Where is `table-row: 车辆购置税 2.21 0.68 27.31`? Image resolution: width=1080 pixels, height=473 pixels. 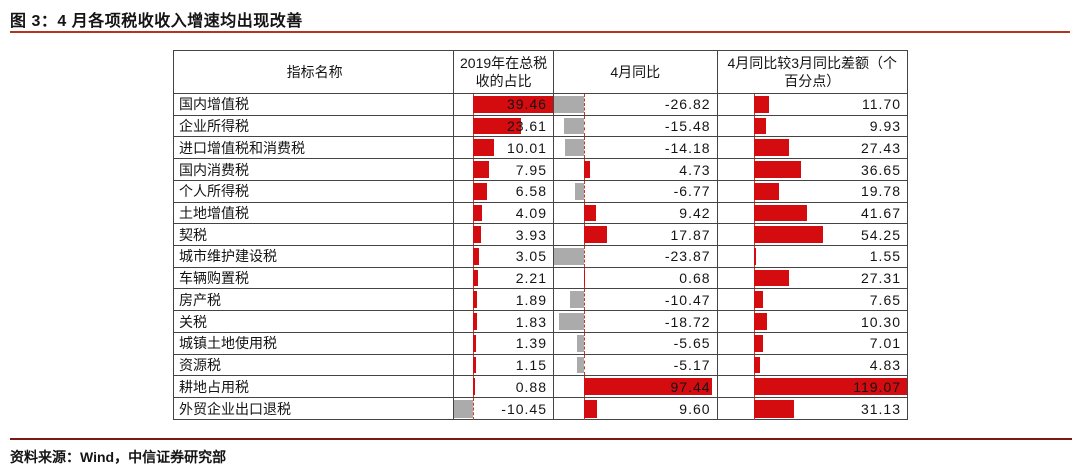 table-row: 车辆购置税 2.21 0.68 27.31 is located at coordinates (540, 278).